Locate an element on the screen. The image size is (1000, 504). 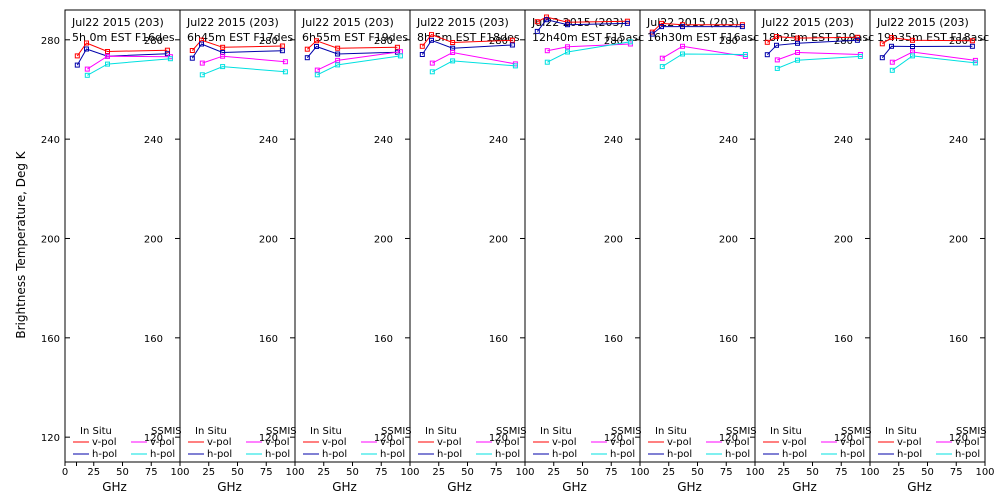
legend-label-insitu-v: v-pol is located at coordinates (449, 442).